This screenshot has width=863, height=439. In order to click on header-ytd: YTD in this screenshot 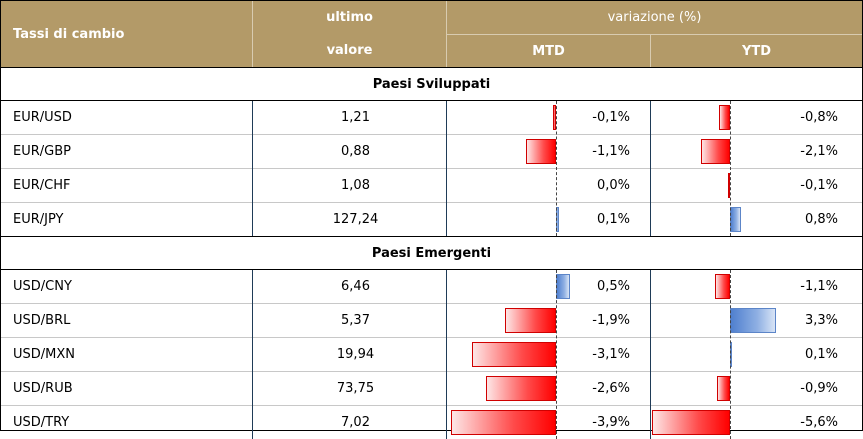, I will do `click(756, 51)`.